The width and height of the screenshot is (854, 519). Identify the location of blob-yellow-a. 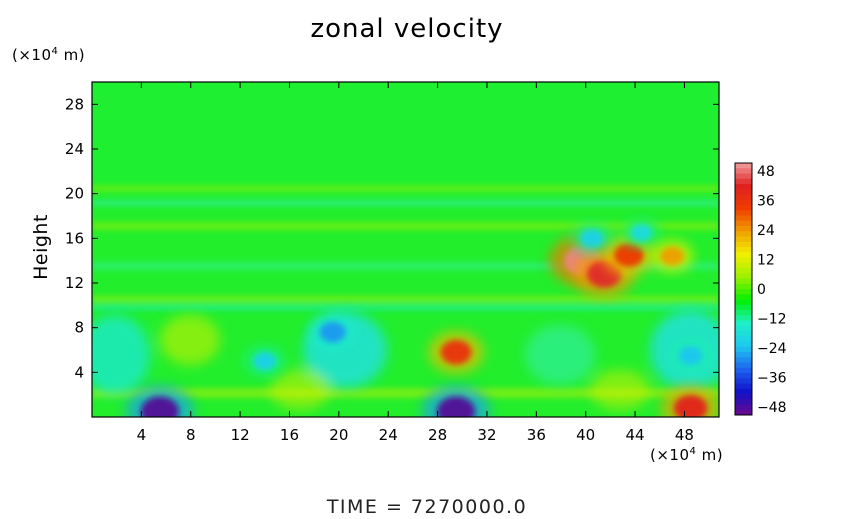
(190, 340).